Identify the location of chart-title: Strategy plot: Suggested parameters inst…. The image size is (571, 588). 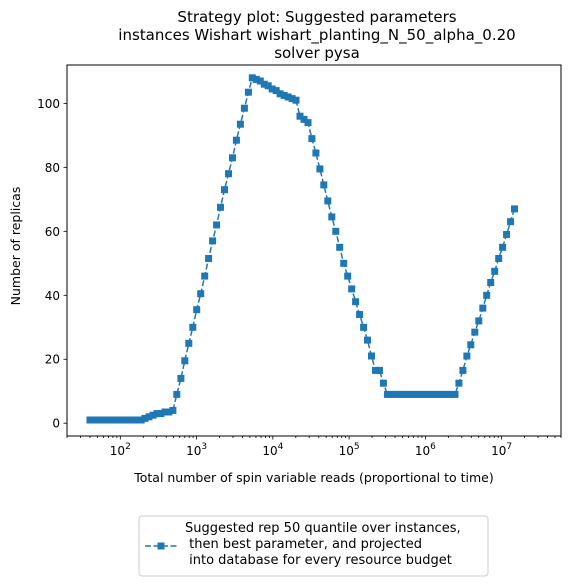
(316, 35).